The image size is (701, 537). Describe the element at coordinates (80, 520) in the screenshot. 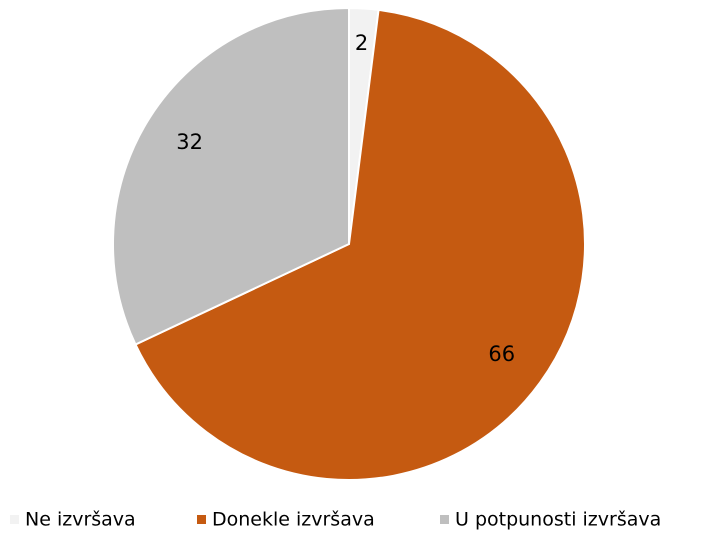

I see `legend-label: Ne izvršava` at that location.